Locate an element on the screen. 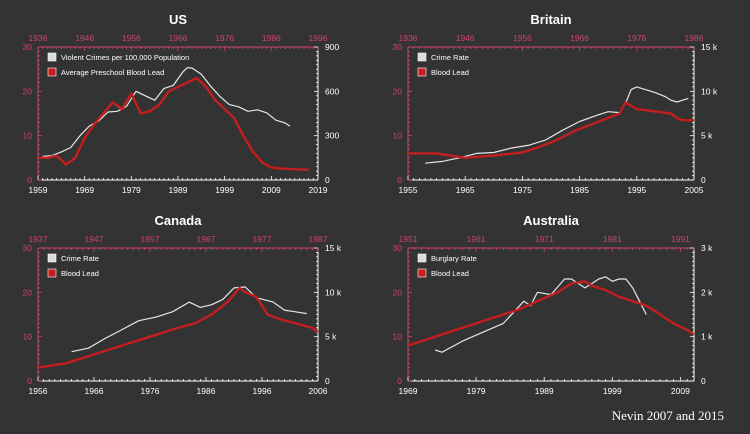 The image size is (750, 434). top-tick-label: 1971 is located at coordinates (544, 239).